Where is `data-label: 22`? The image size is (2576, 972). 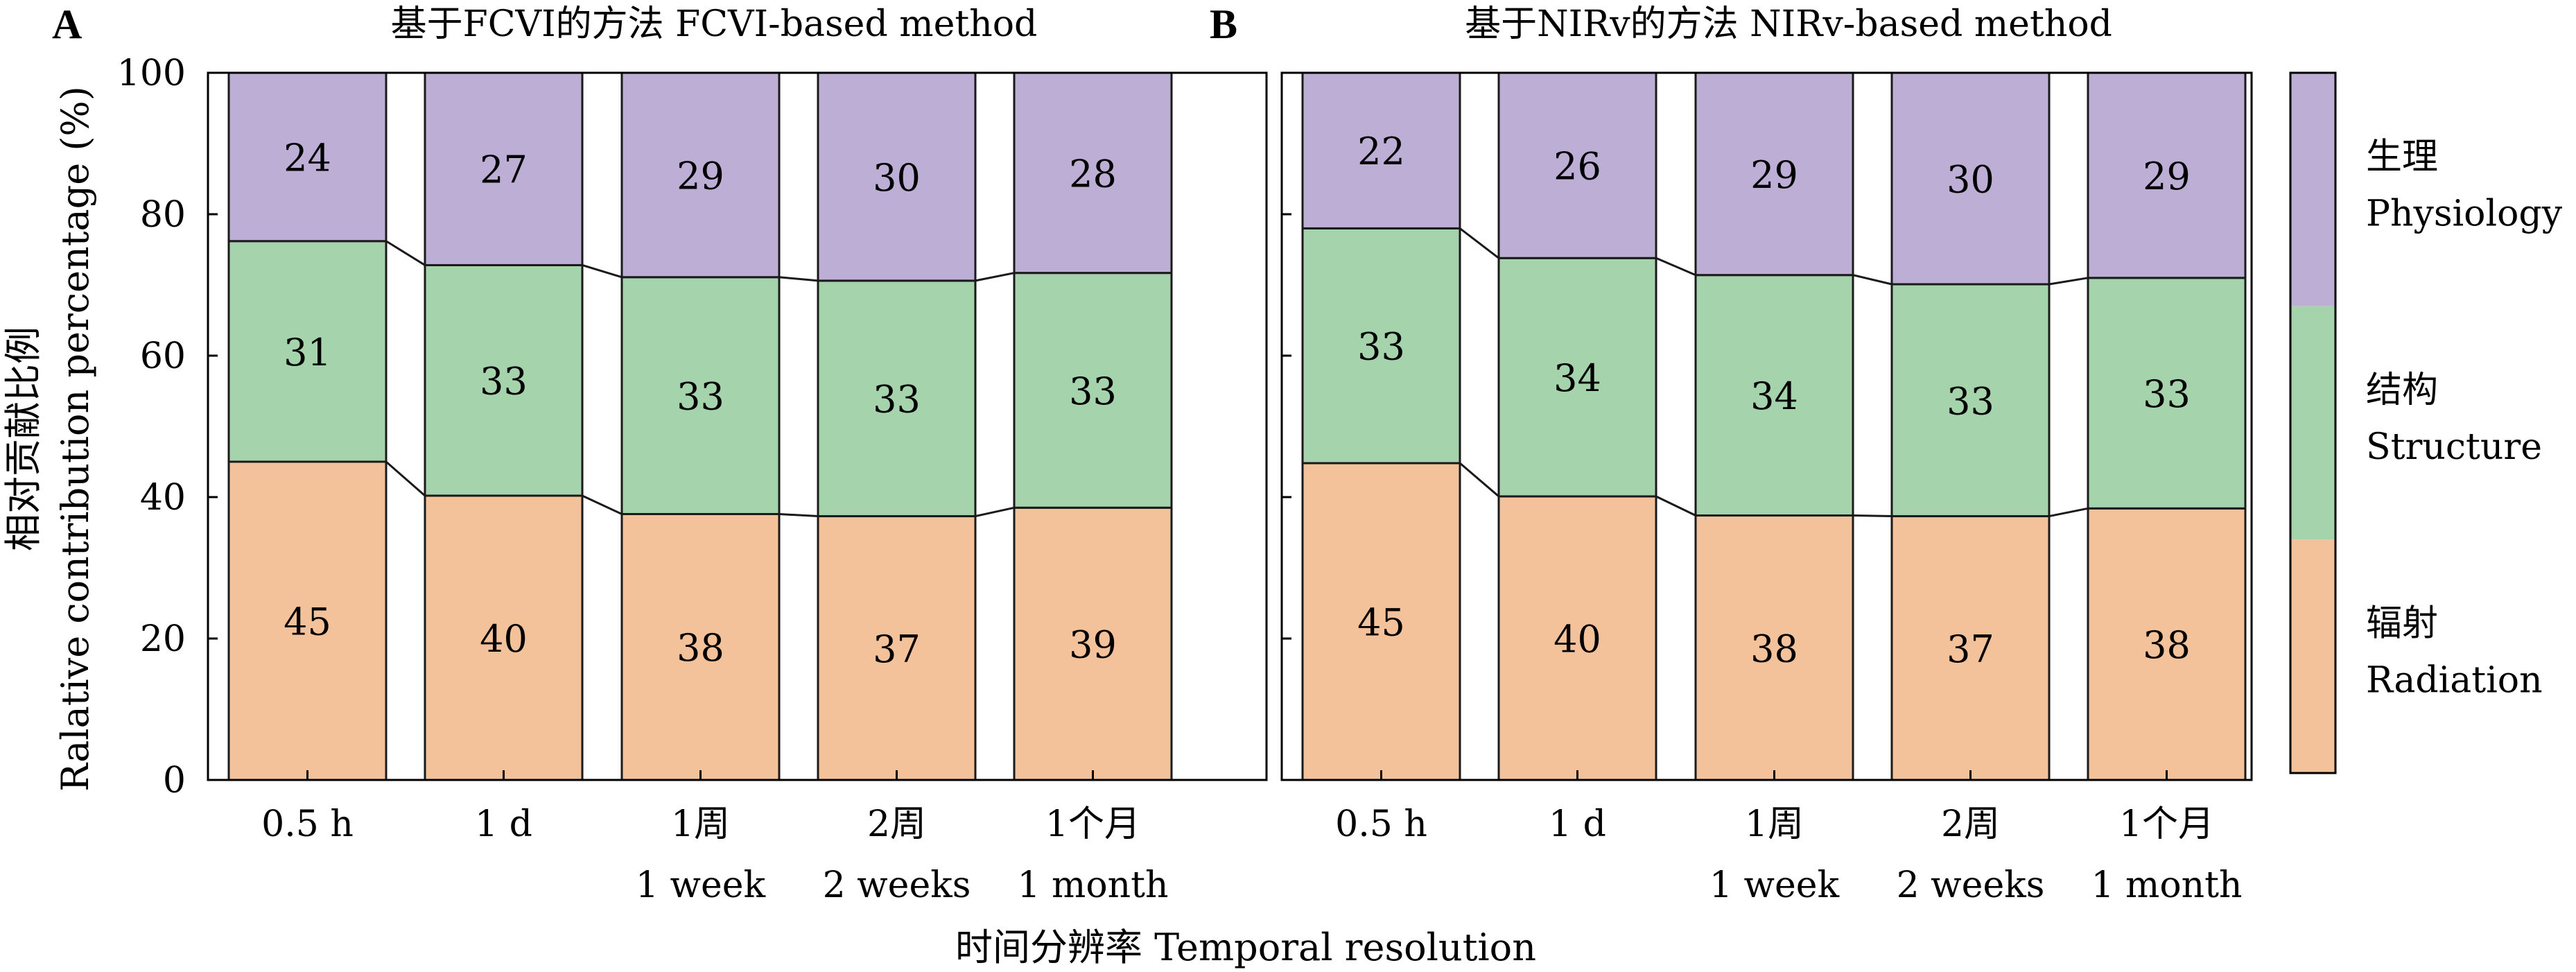 data-label: 22 is located at coordinates (1381, 152).